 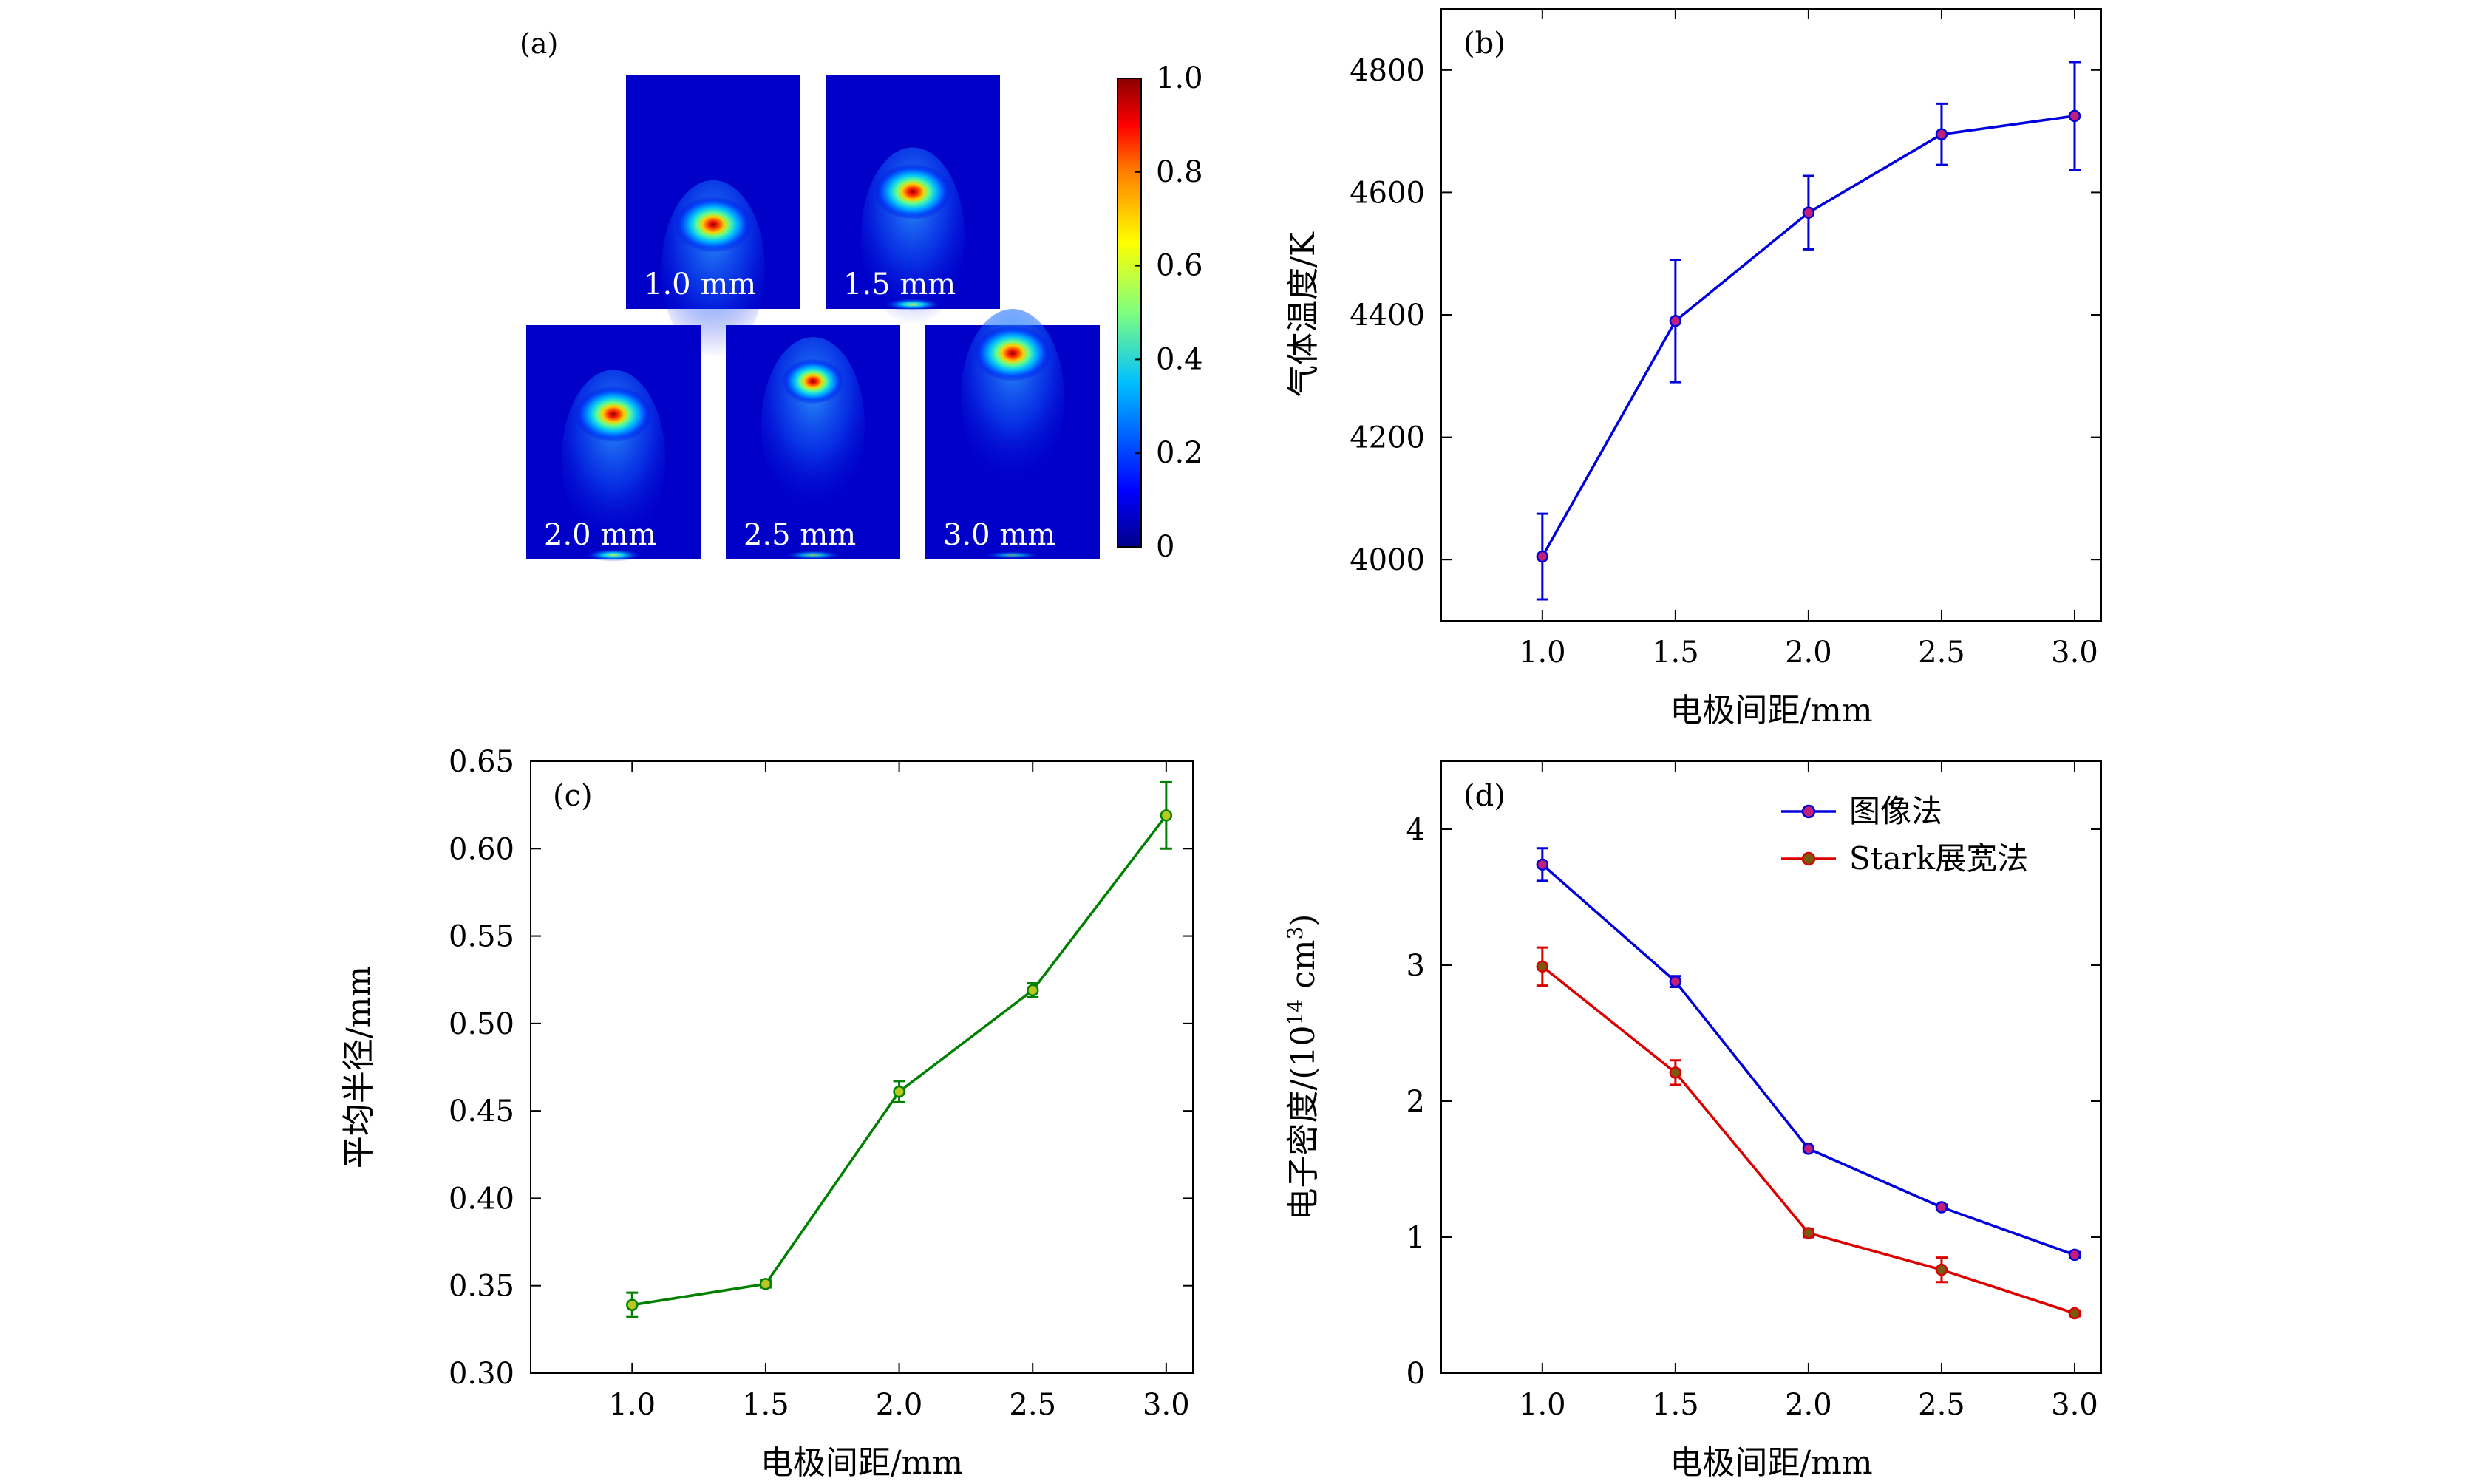 What do you see at coordinates (1387, 560) in the screenshot?
I see `y-tick-label: 4000` at bounding box center [1387, 560].